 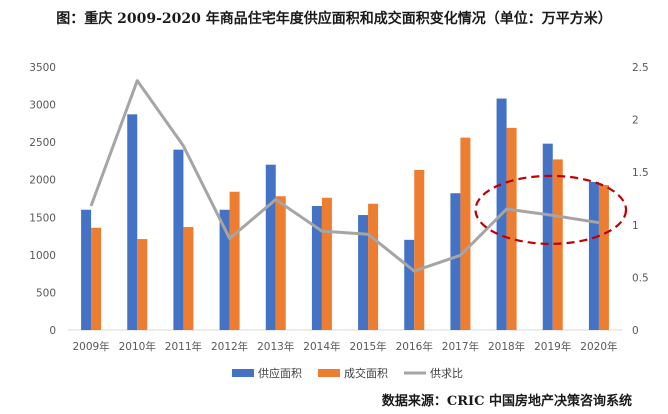 What do you see at coordinates (321, 346) in the screenshot?
I see `x-tick-label: 2014年` at bounding box center [321, 346].